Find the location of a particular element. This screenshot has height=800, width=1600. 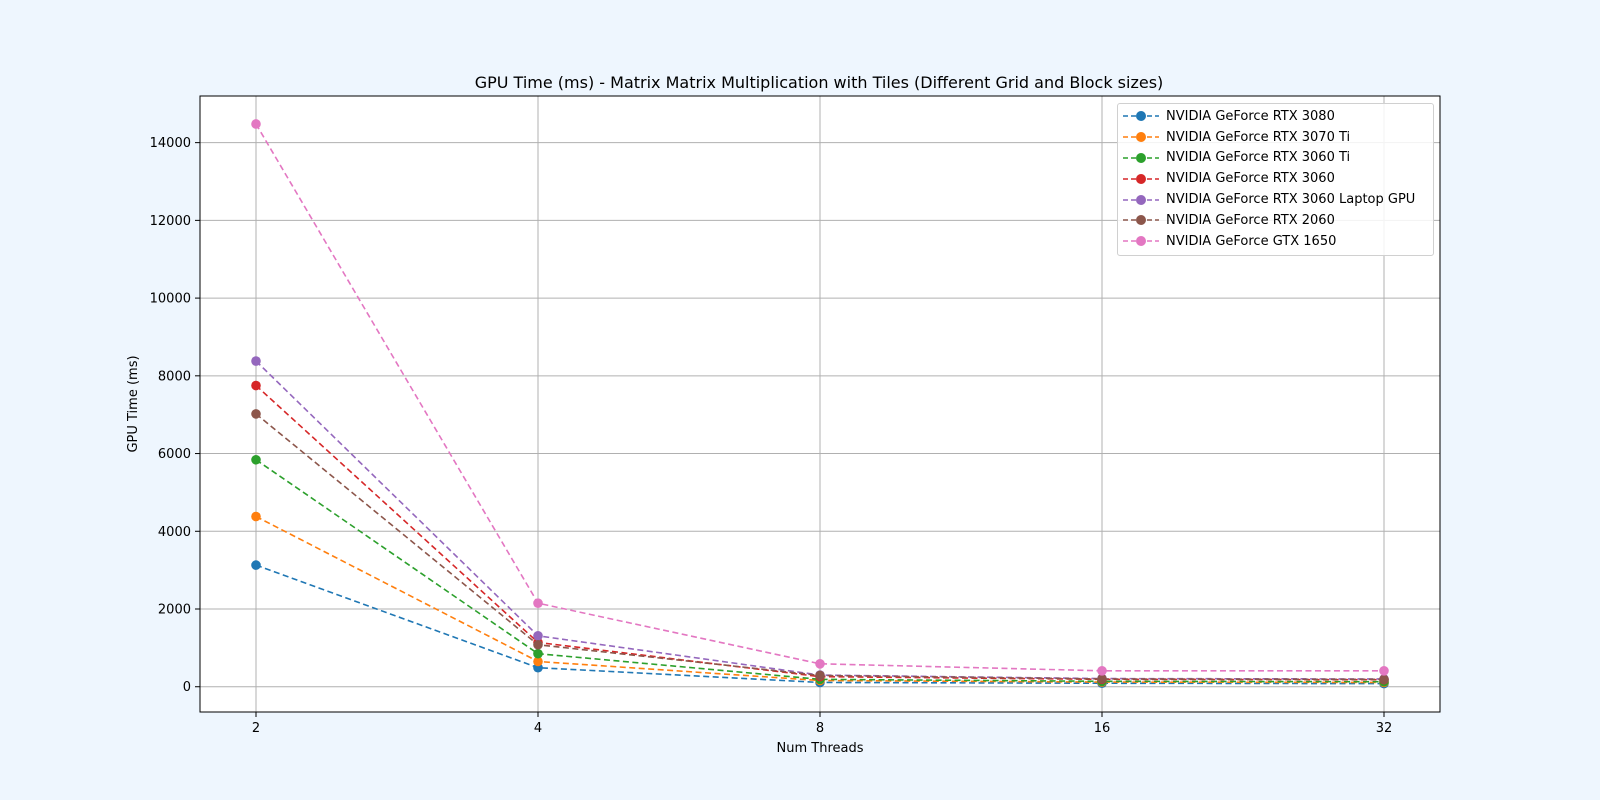

x-tick-label: 16 is located at coordinates (1102, 728).